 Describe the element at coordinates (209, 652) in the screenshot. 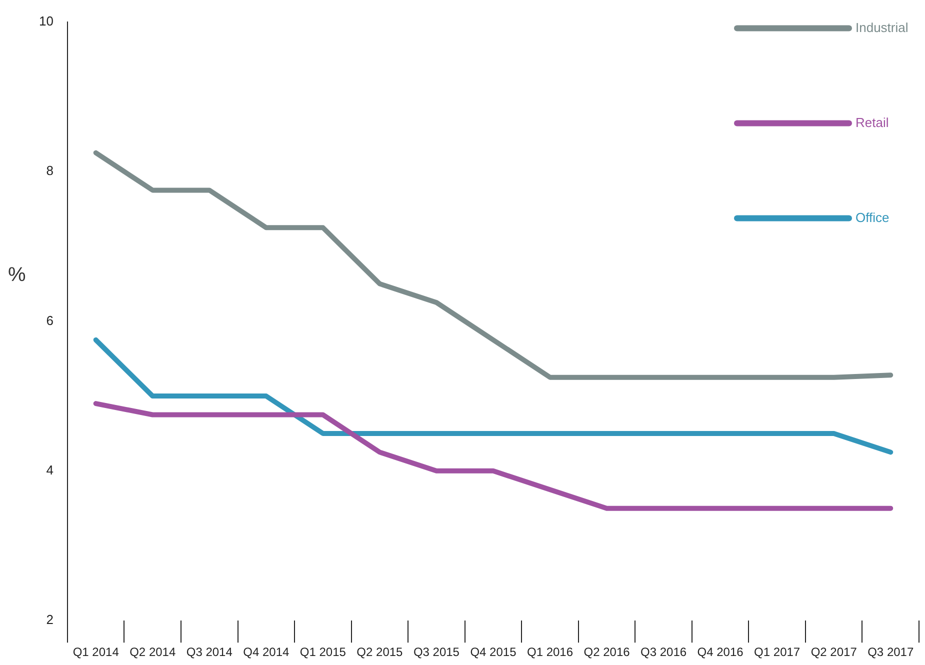

I see `x-tick-label: Q3 2014` at that location.